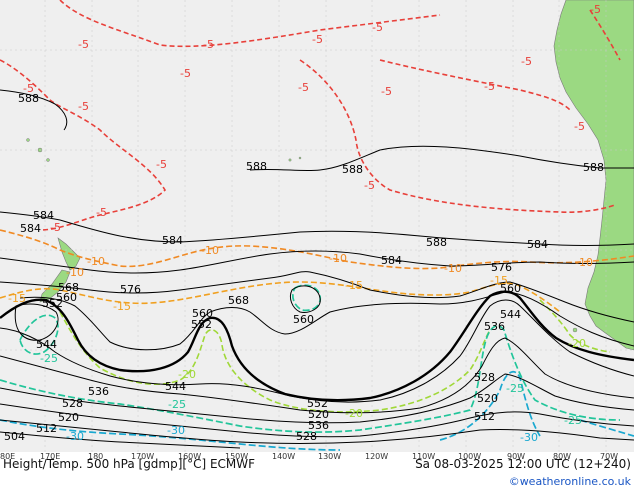 This screenshot has width=634, height=490. What do you see at coordinates (423, 456) in the screenshot?
I see `axis-label: 110W` at bounding box center [423, 456].